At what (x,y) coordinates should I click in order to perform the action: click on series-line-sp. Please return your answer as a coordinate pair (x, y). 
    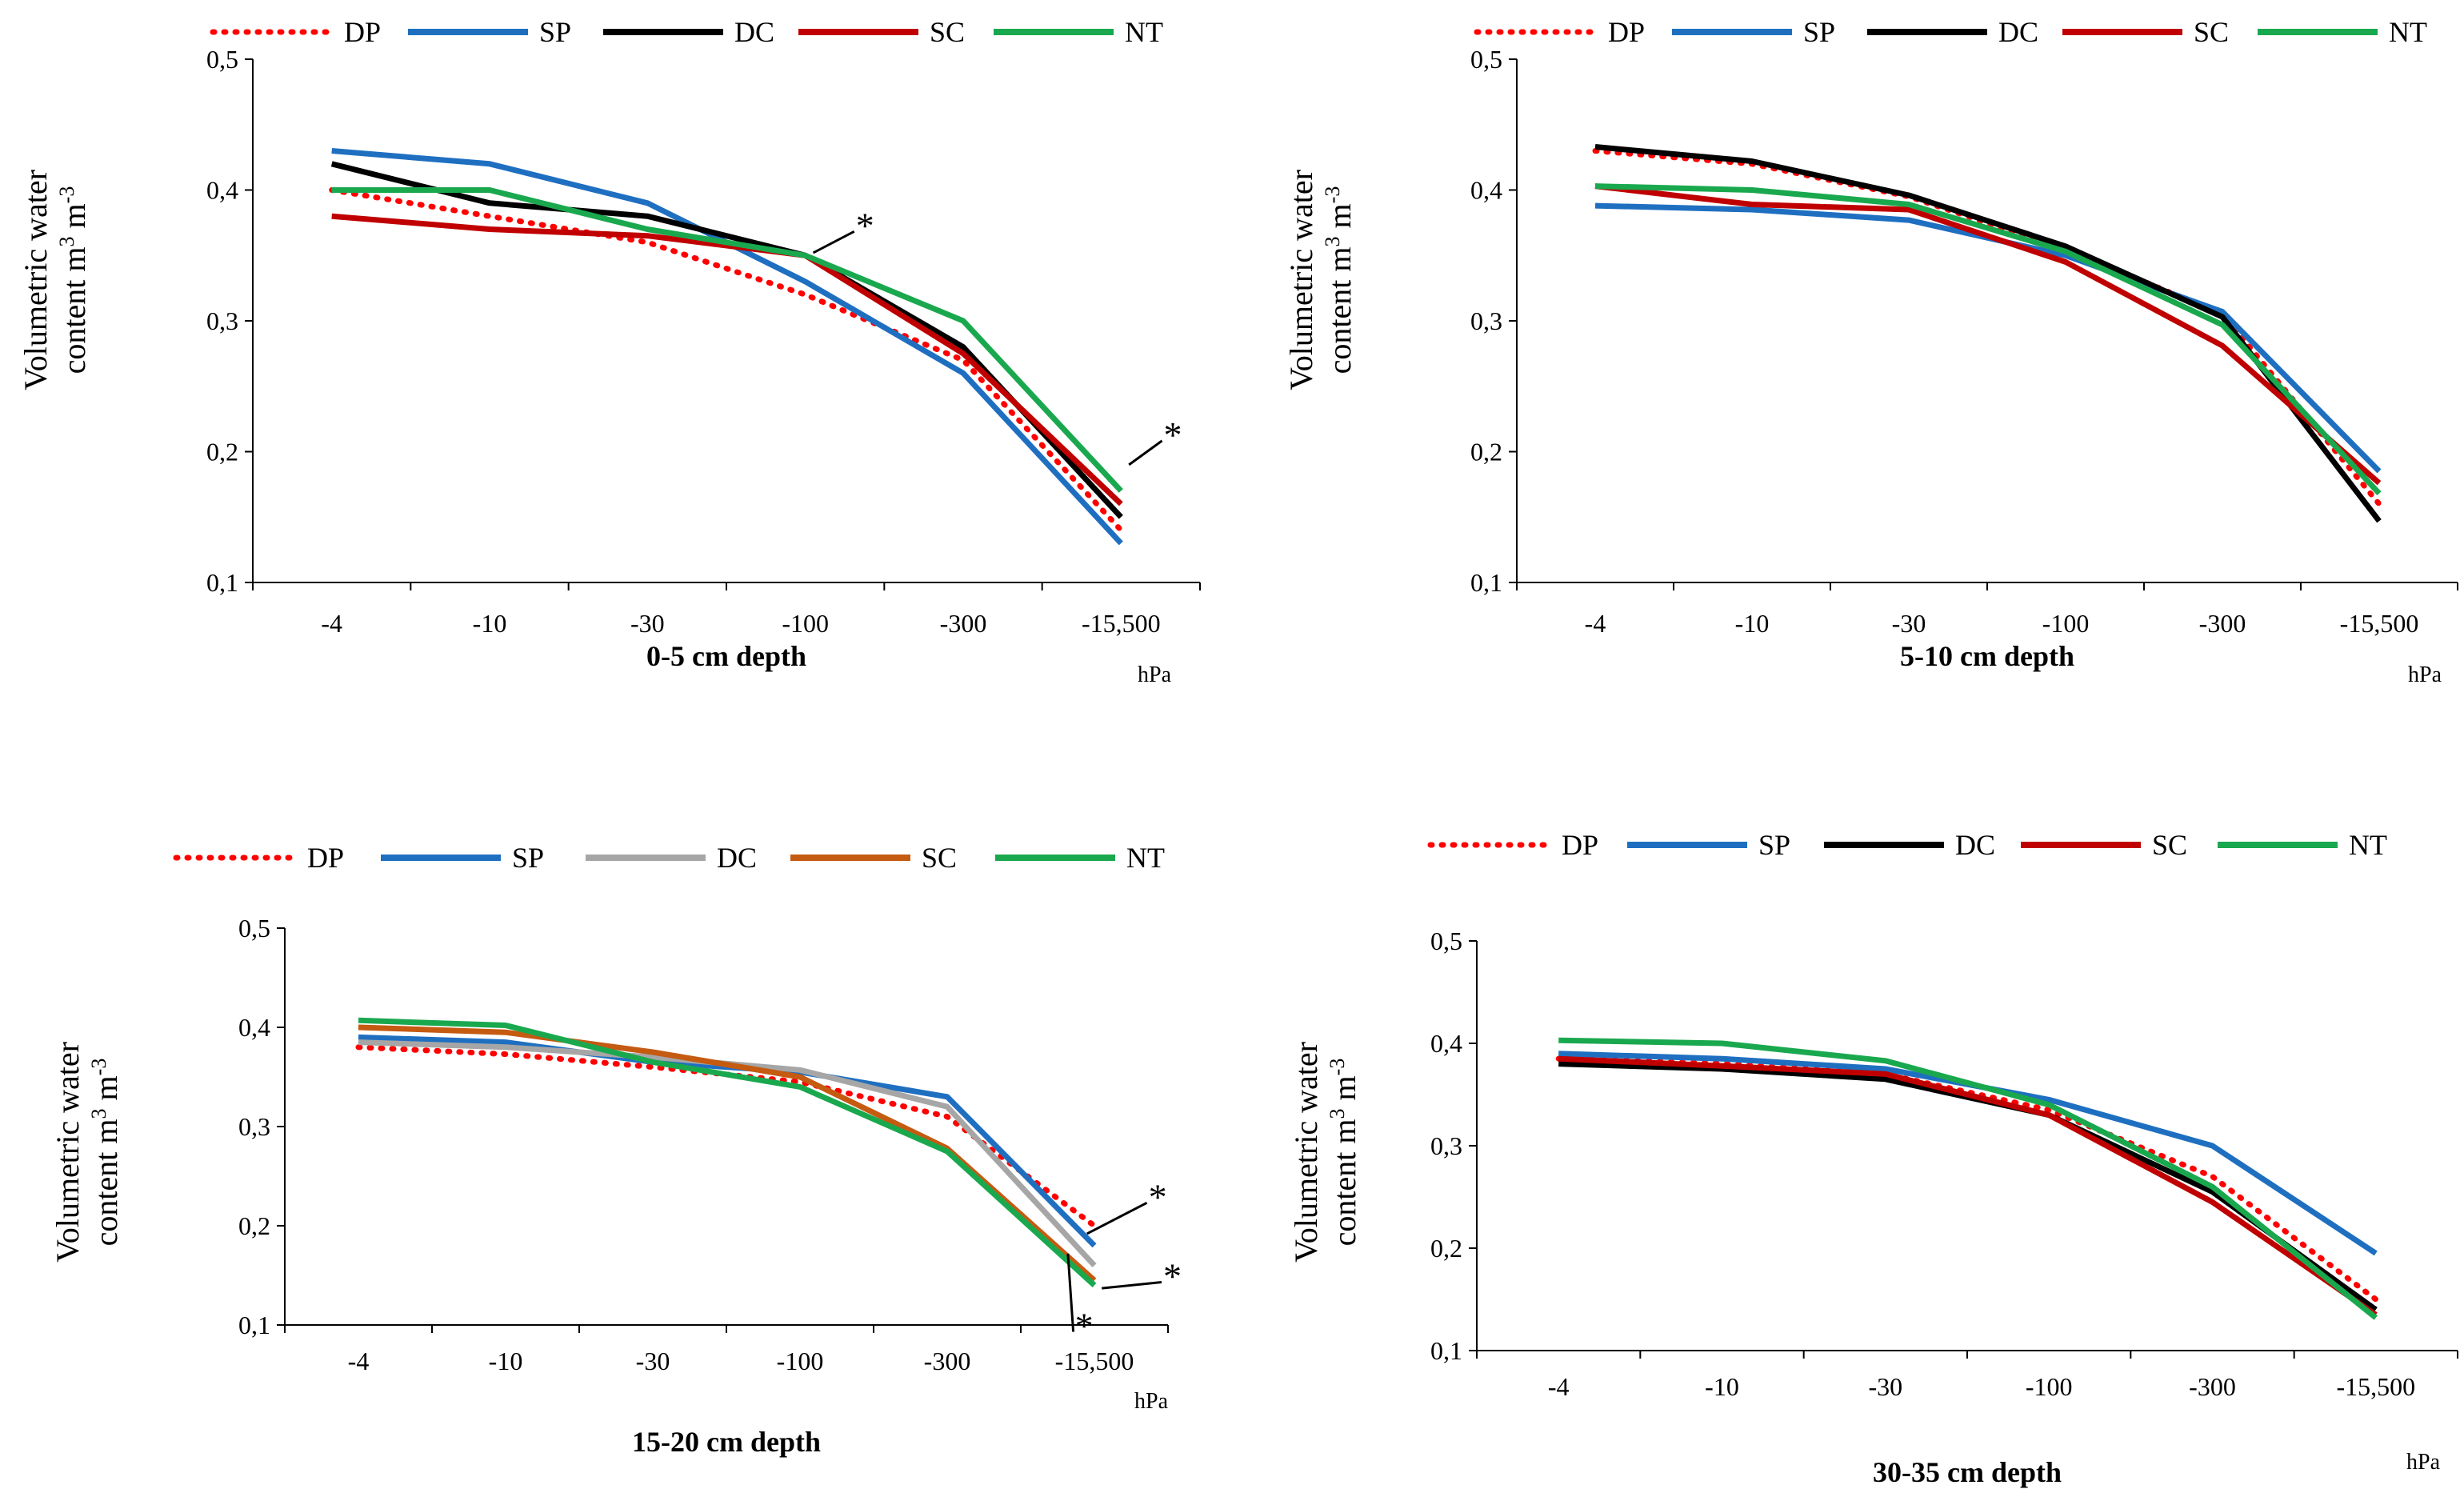
    Looking at the image, I should click on (727, 347).